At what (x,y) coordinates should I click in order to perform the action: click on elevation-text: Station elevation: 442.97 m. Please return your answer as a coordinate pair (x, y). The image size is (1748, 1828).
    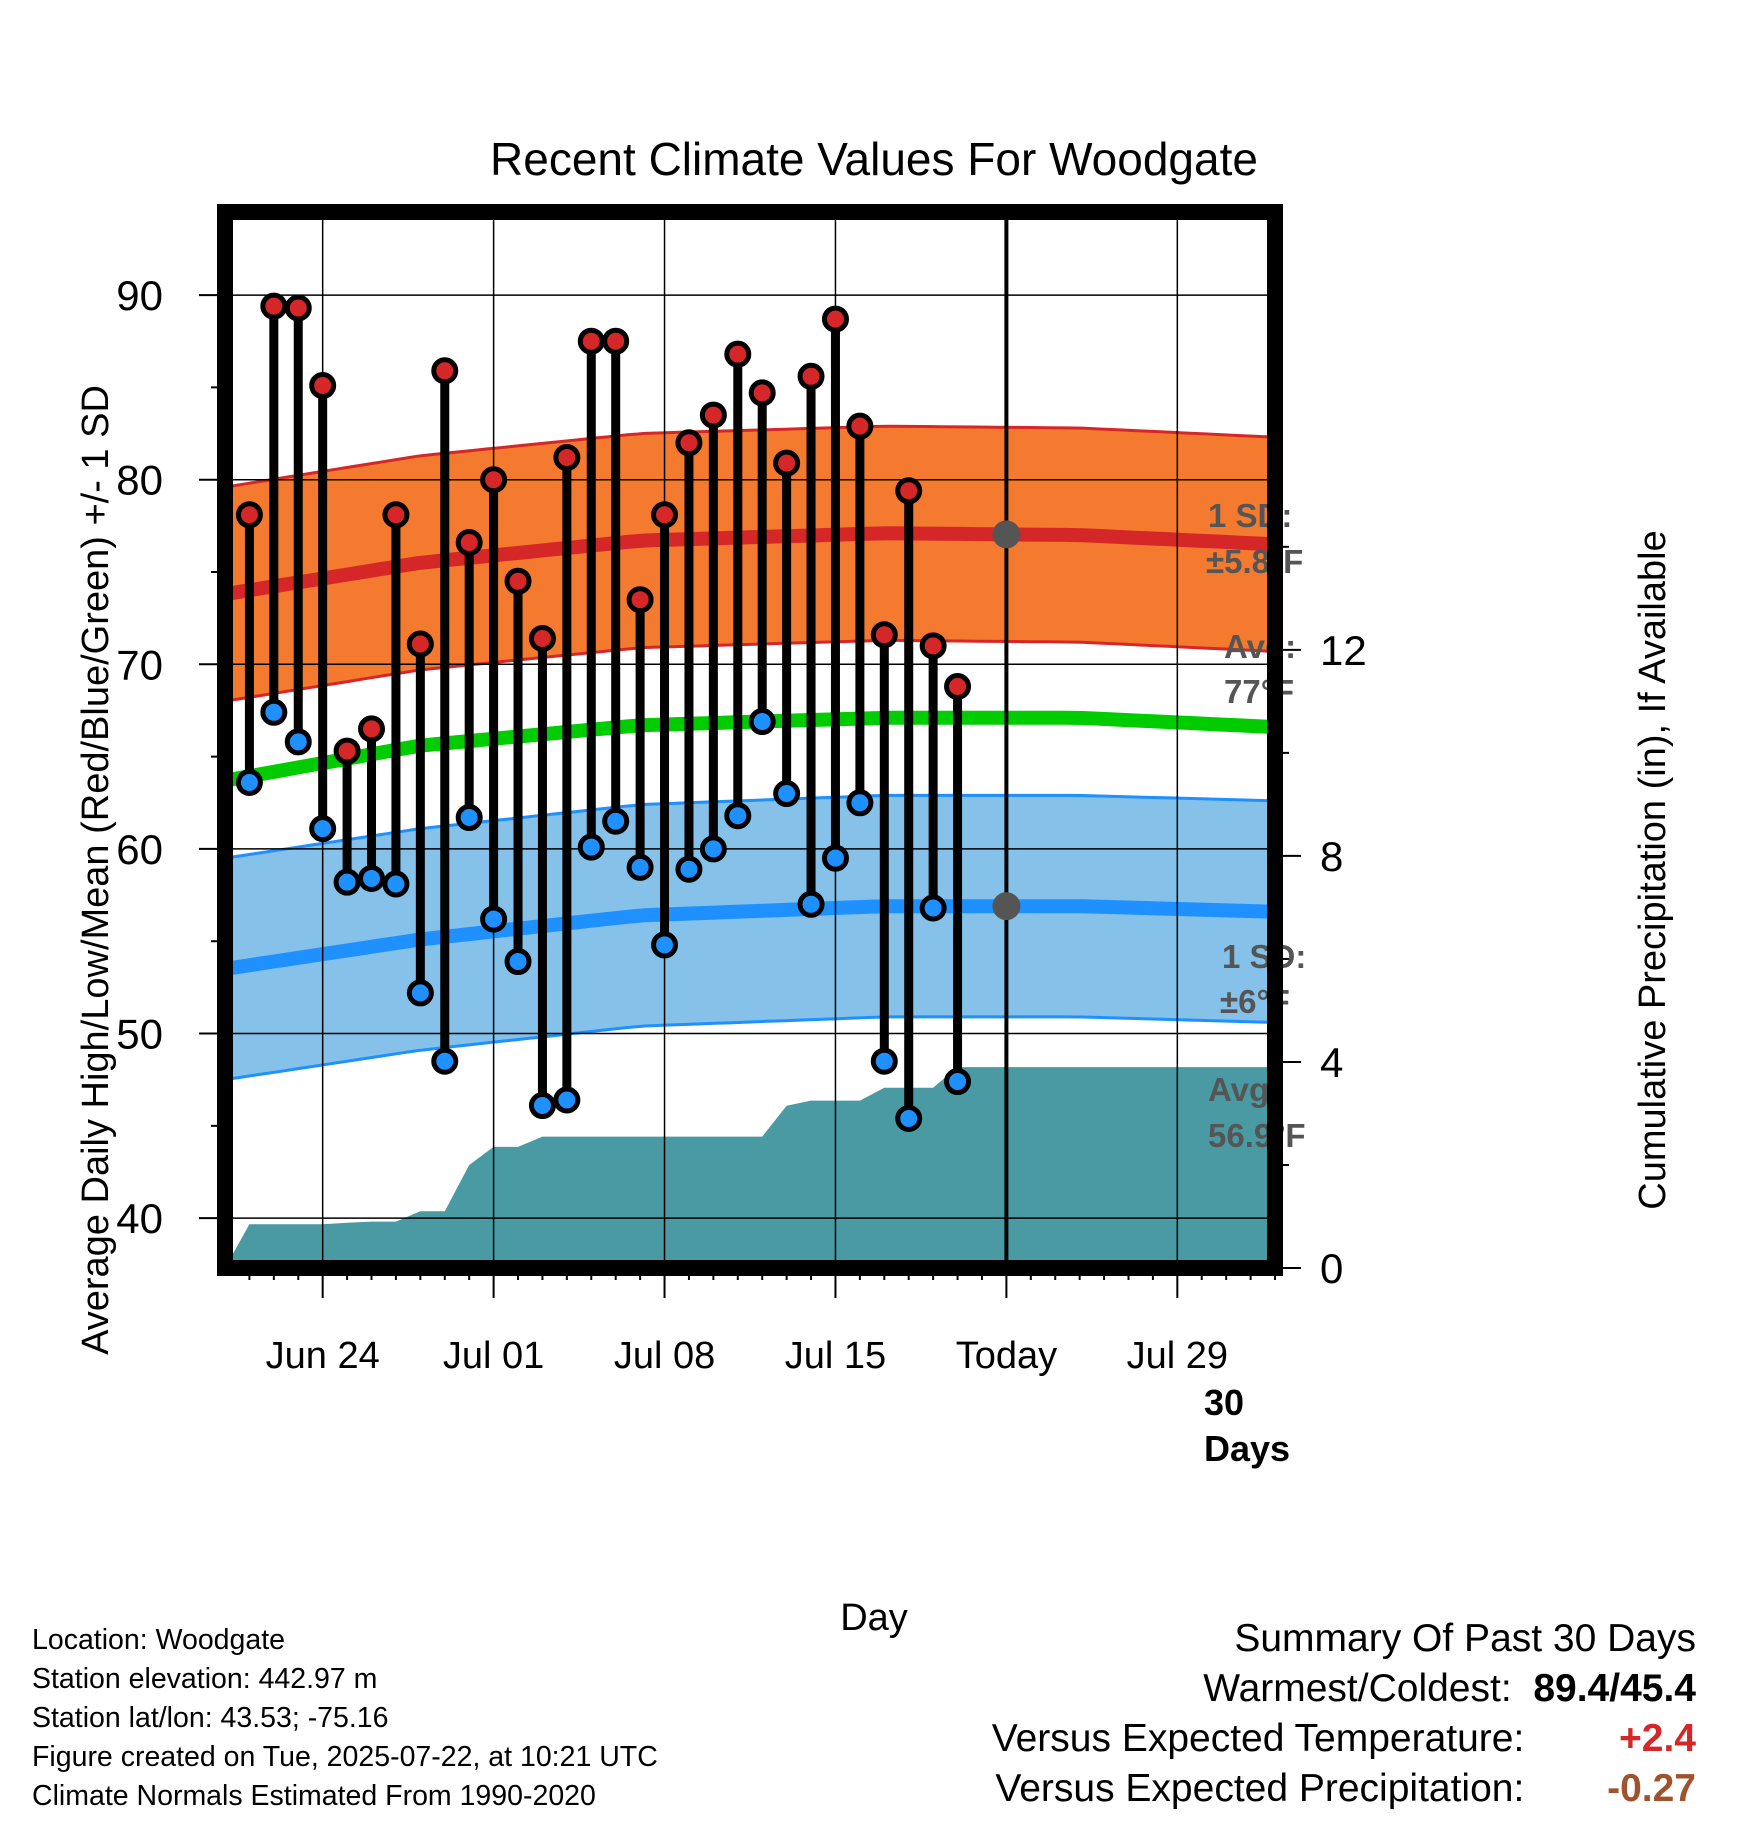
    Looking at the image, I should click on (205, 1679).